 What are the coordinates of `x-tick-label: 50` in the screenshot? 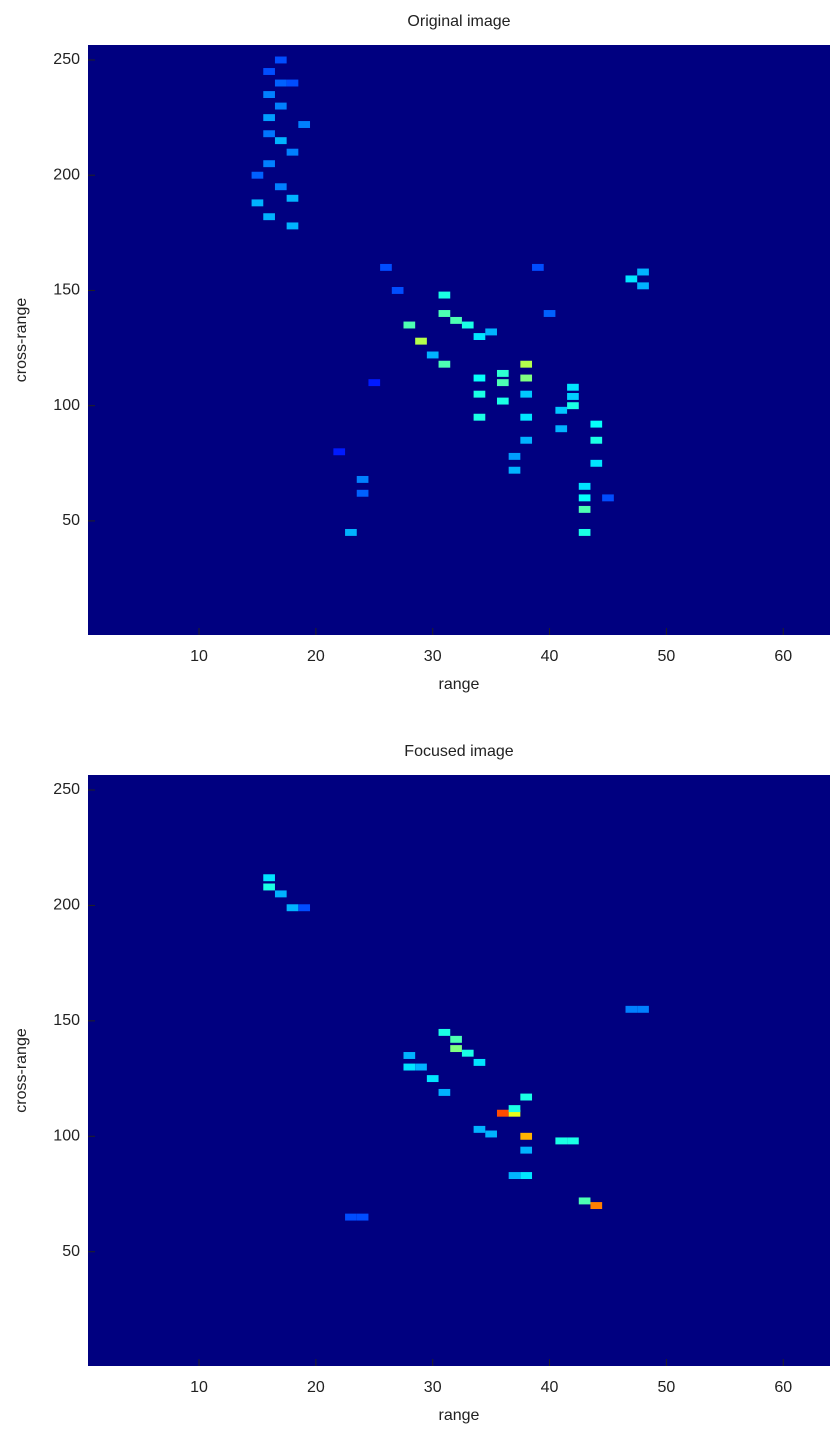 It's located at (667, 1387).